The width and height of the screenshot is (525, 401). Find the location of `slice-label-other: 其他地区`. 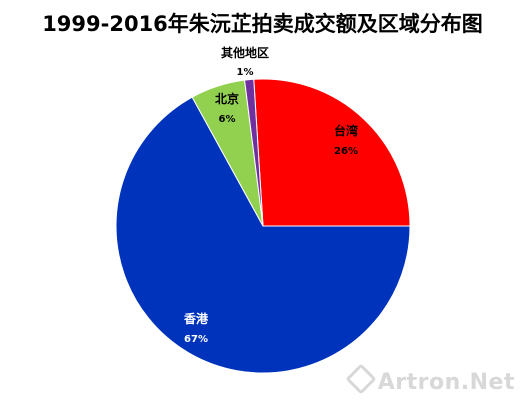

slice-label-other: 其他地区 is located at coordinates (245, 52).